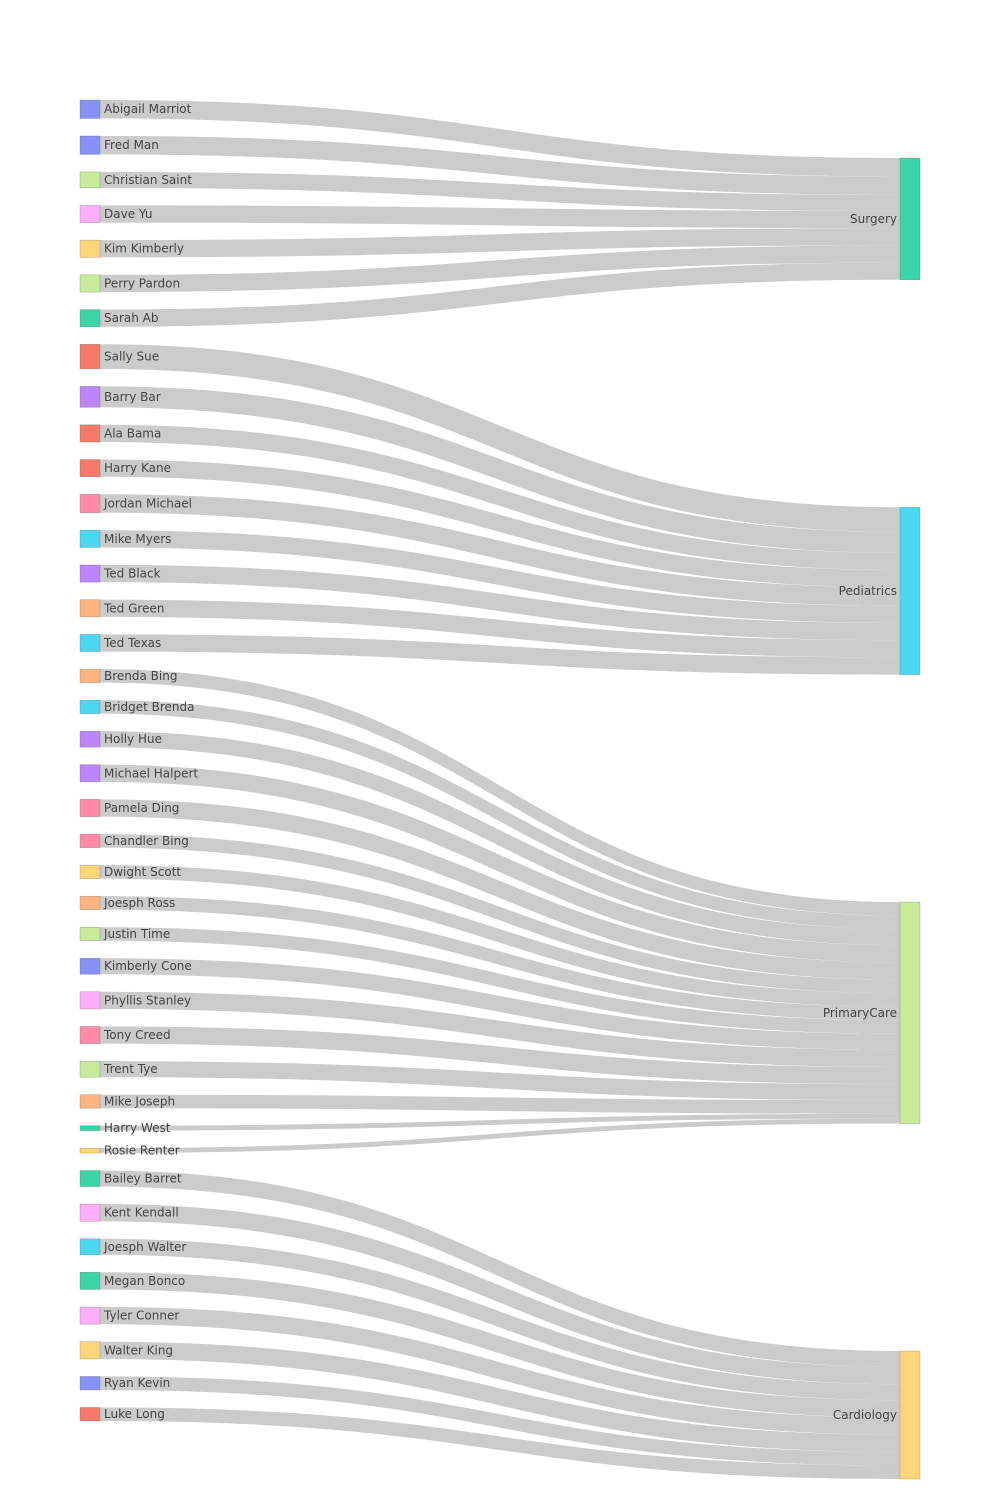 This screenshot has height=1504, width=1000. Describe the element at coordinates (142, 1151) in the screenshot. I see `source-node-label: Rosie Renter` at that location.